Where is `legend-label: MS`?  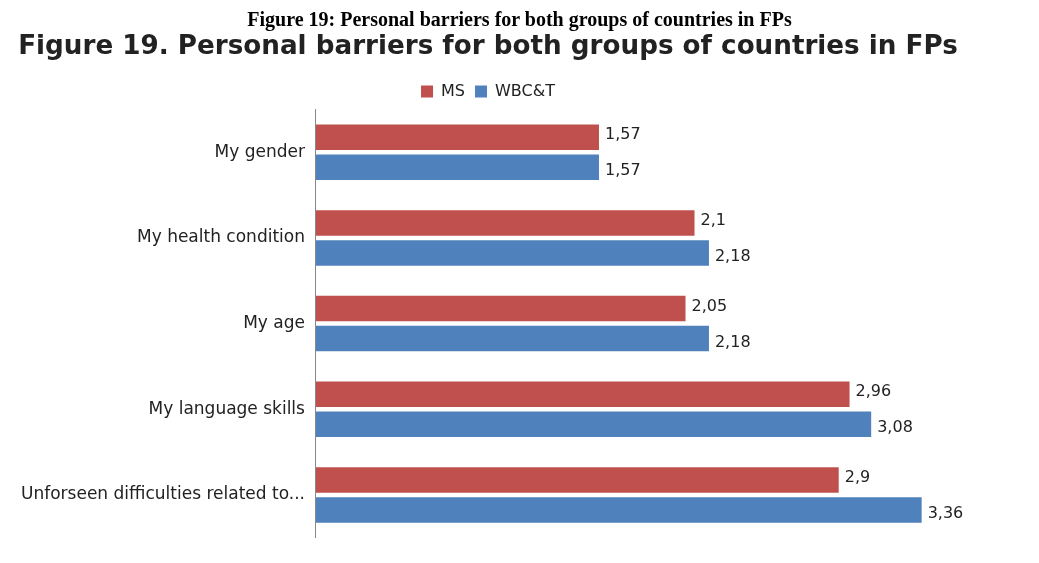 legend-label: MS is located at coordinates (453, 90).